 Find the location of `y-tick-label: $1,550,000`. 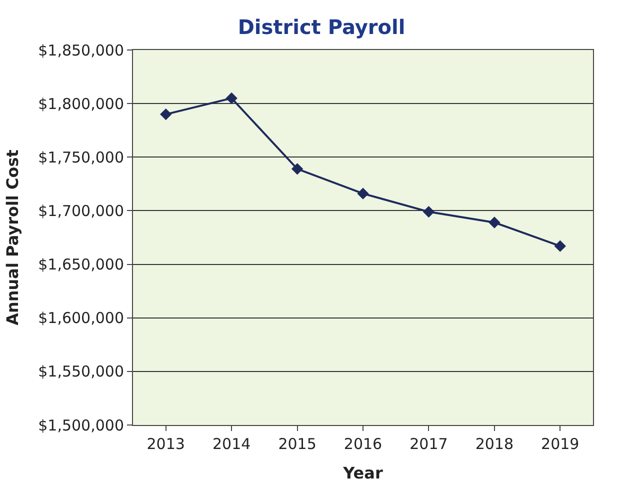

y-tick-label: $1,550,000 is located at coordinates (81, 371).